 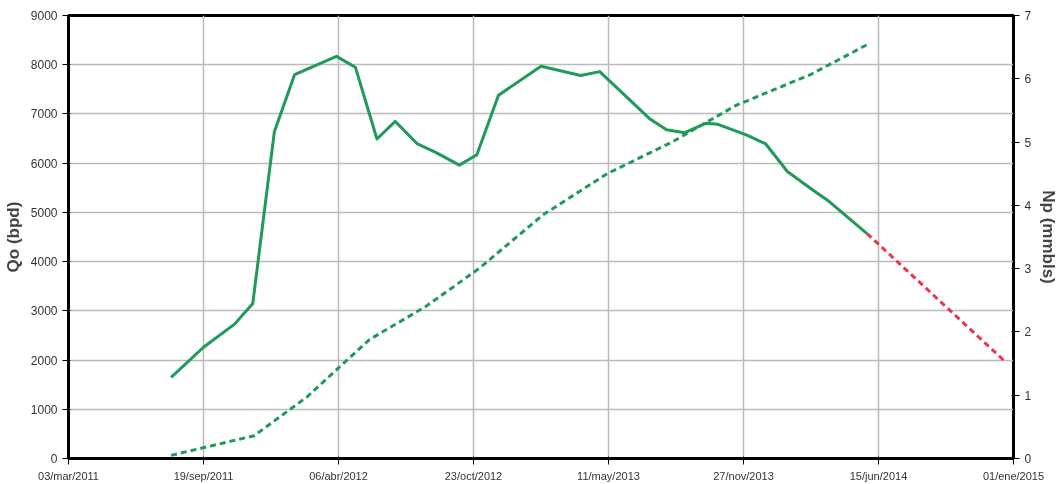 I want to click on y-tick-label: 6000, so click(x=44, y=163).